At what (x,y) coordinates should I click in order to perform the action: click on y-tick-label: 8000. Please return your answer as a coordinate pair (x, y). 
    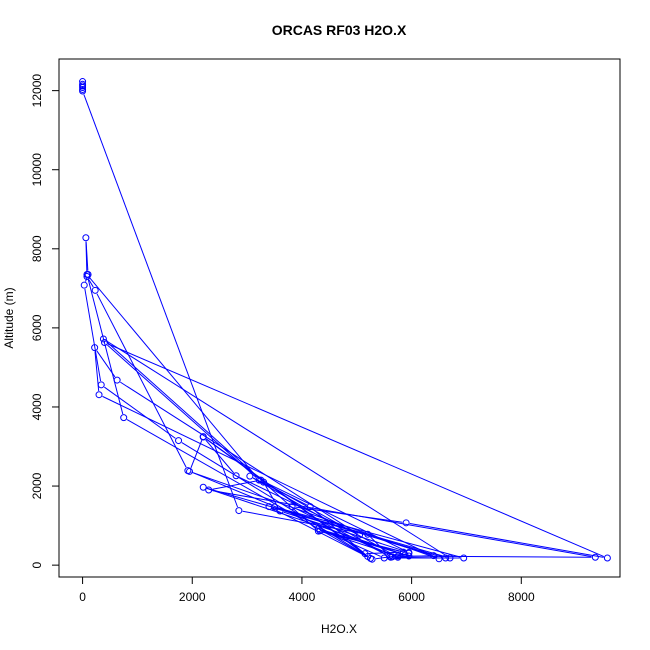
    Looking at the image, I should click on (37, 248).